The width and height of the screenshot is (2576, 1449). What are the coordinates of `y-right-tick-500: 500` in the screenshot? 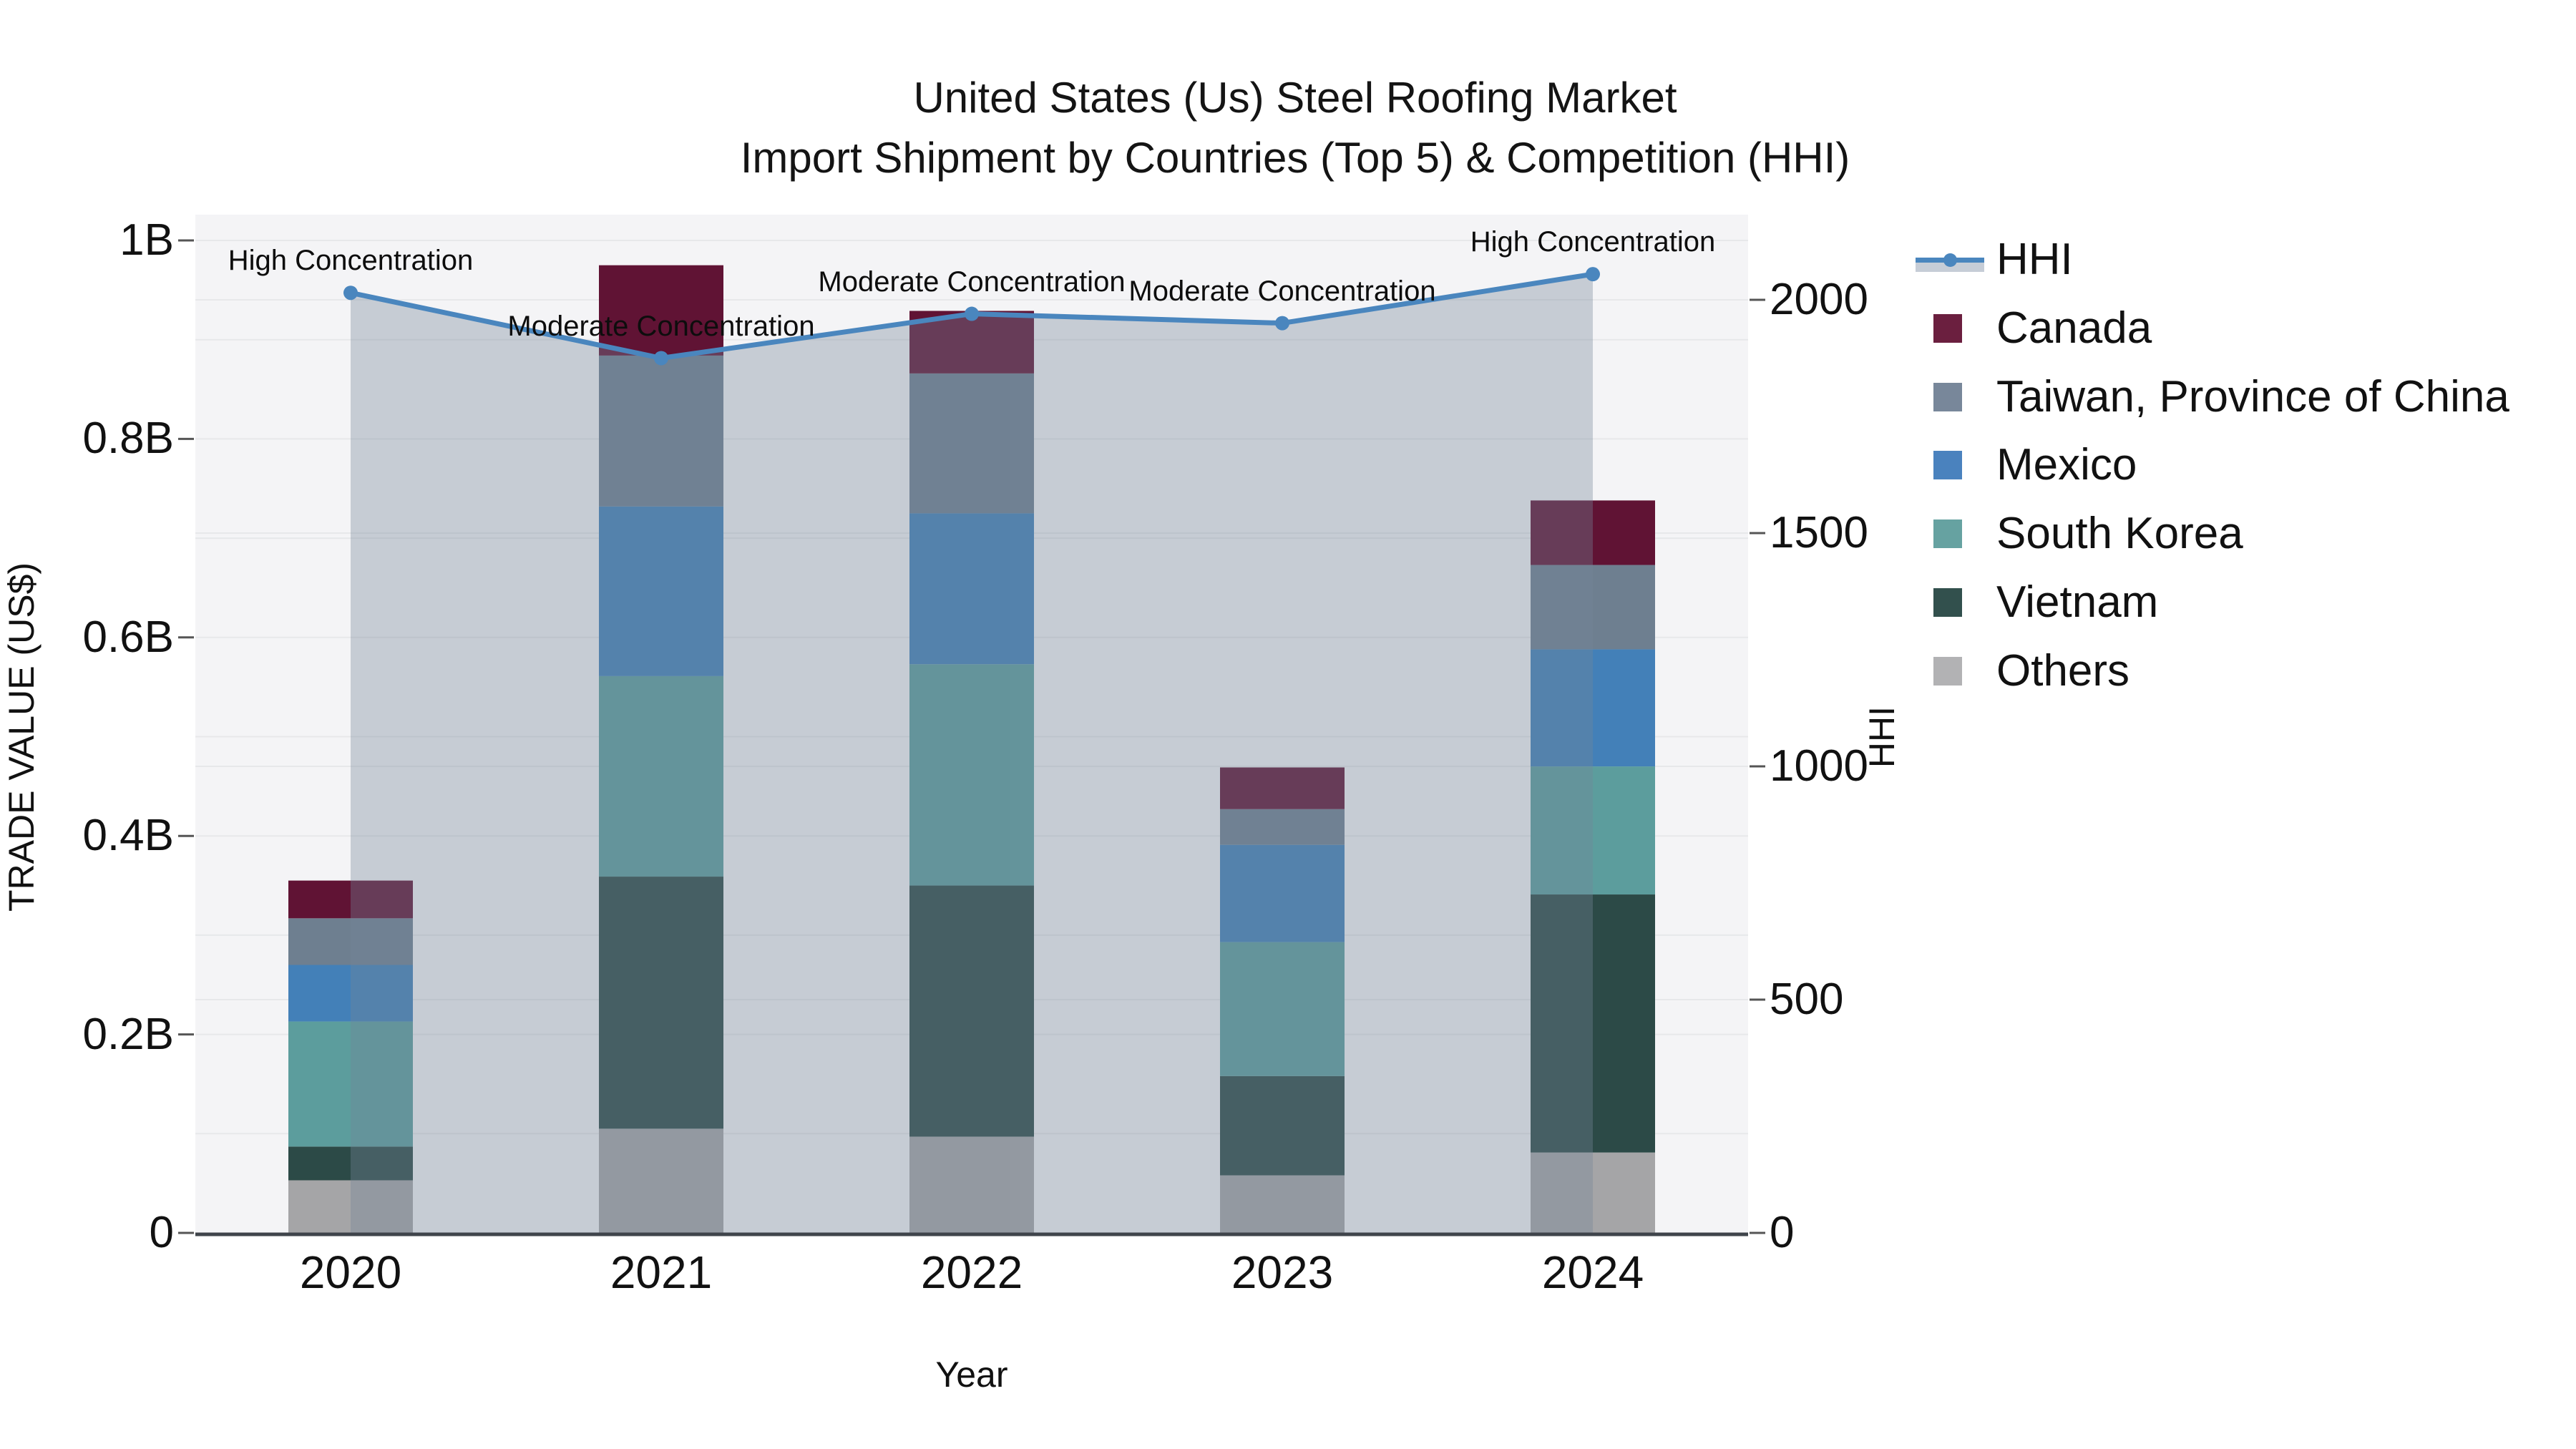 It's located at (1807, 999).